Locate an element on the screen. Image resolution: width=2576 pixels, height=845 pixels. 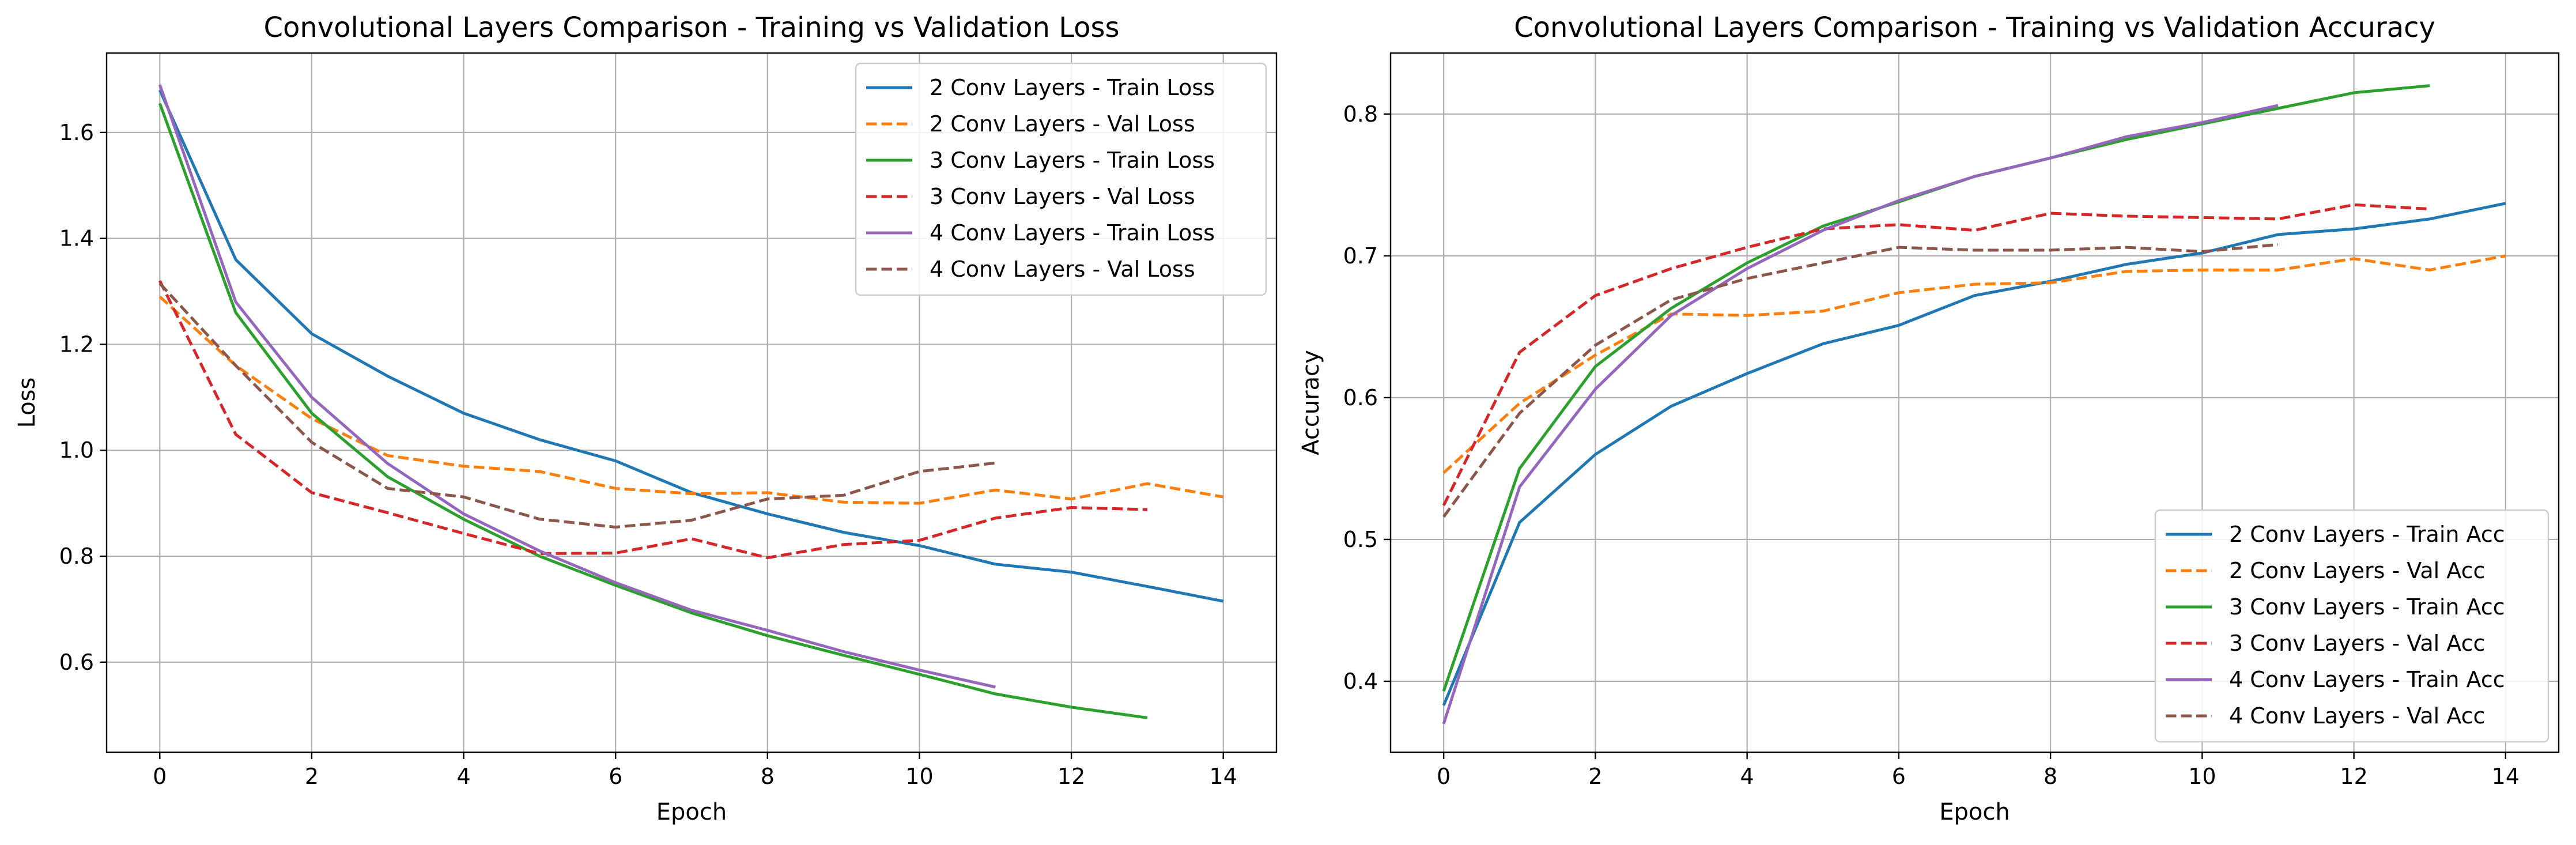
legend-label: 2 Conv Layers - Val Loss is located at coordinates (1062, 124).